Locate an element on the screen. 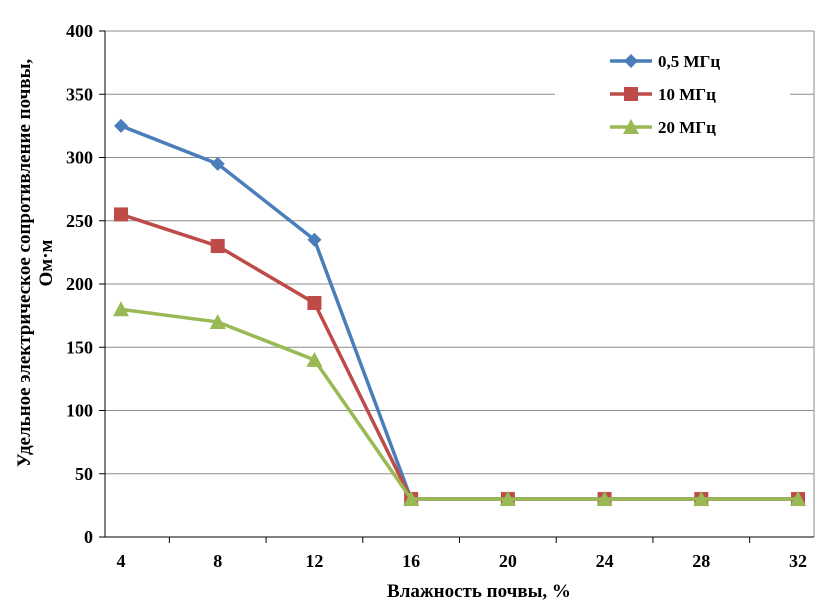 The width and height of the screenshot is (823, 615). x-tick-label-24: 24 is located at coordinates (605, 561).